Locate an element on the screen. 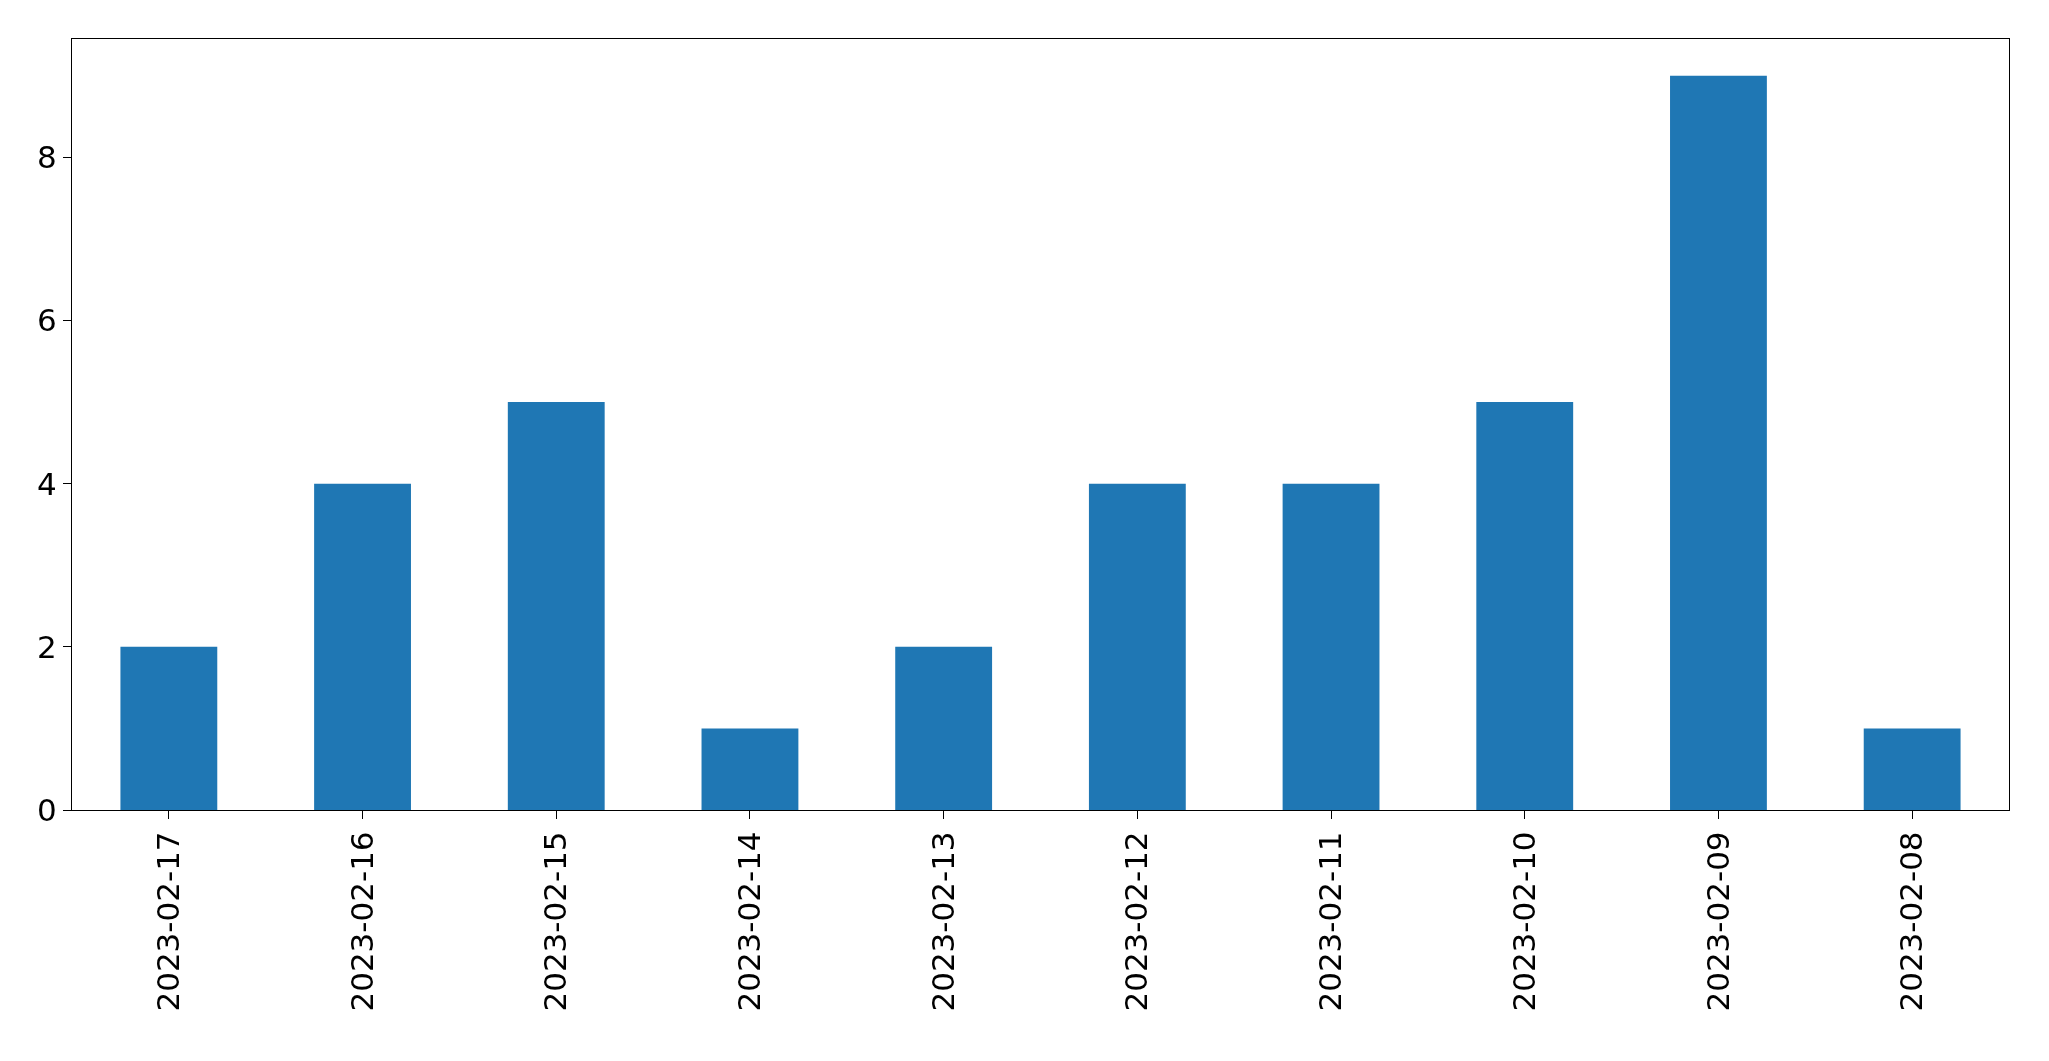 The image size is (2049, 1061). y-tick-label: 6 is located at coordinates (47, 320).